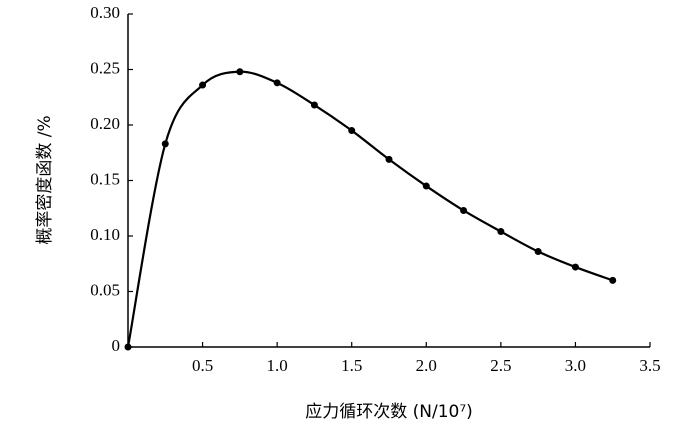  Describe the element at coordinates (500, 365) in the screenshot. I see `x-tick-label: 2.5` at that location.